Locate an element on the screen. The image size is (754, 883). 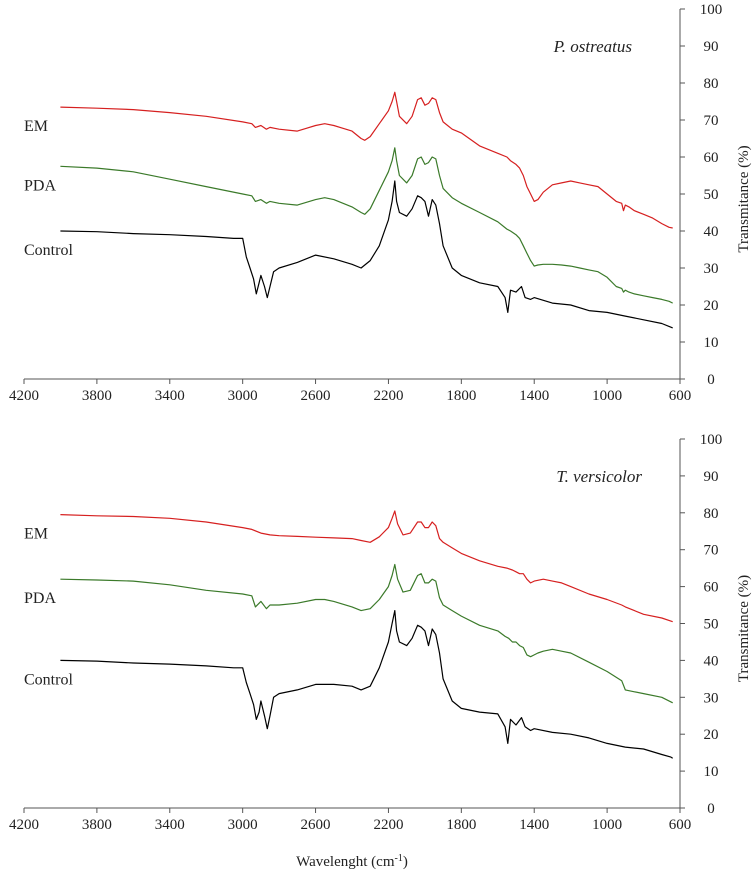
panel1-x-tick-label: 1400 is located at coordinates (534, 396).